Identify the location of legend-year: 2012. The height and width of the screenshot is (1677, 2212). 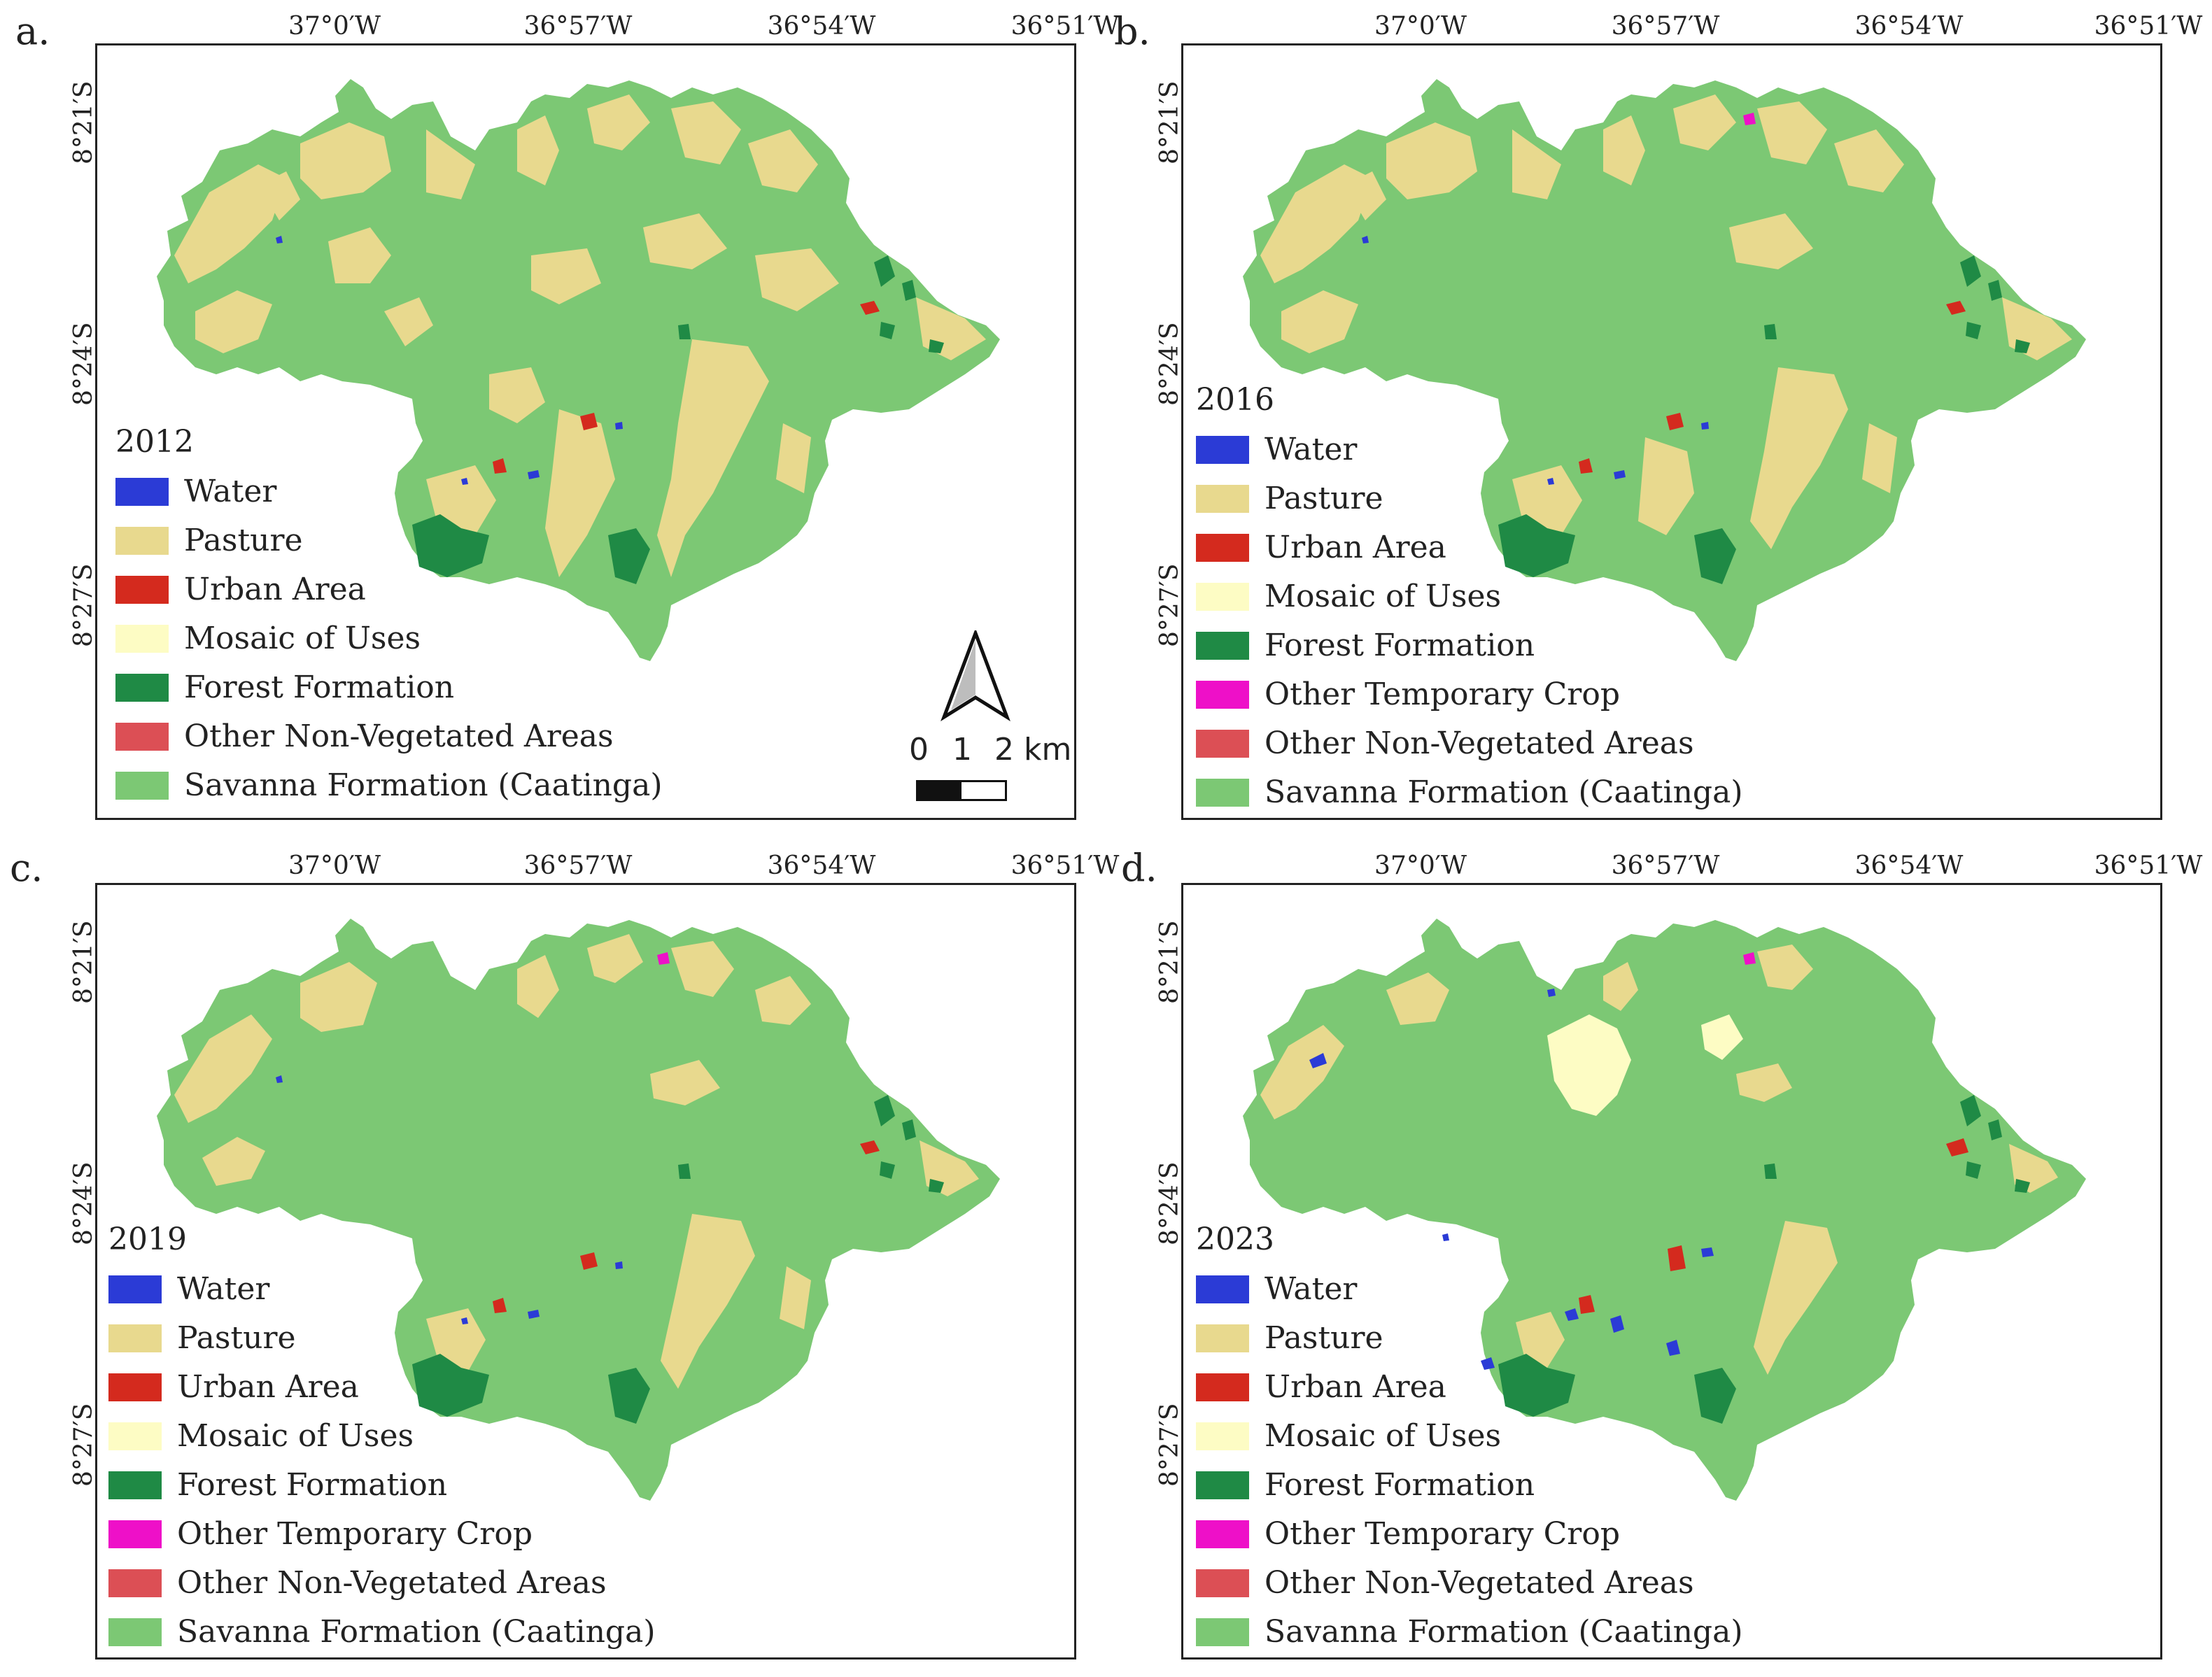
(154, 442).